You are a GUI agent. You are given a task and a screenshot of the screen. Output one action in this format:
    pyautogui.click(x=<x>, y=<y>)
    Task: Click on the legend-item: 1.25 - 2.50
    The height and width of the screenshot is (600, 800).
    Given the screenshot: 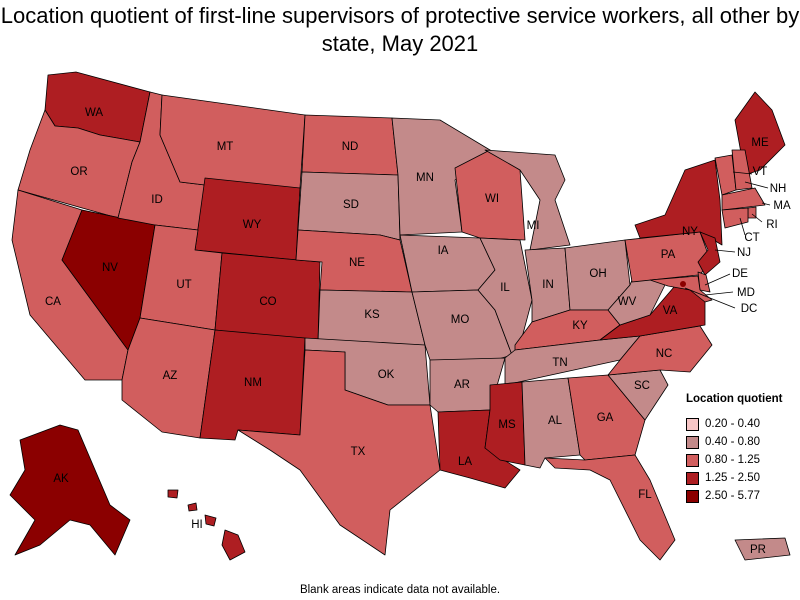 What is the action you would take?
    pyautogui.click(x=741, y=478)
    